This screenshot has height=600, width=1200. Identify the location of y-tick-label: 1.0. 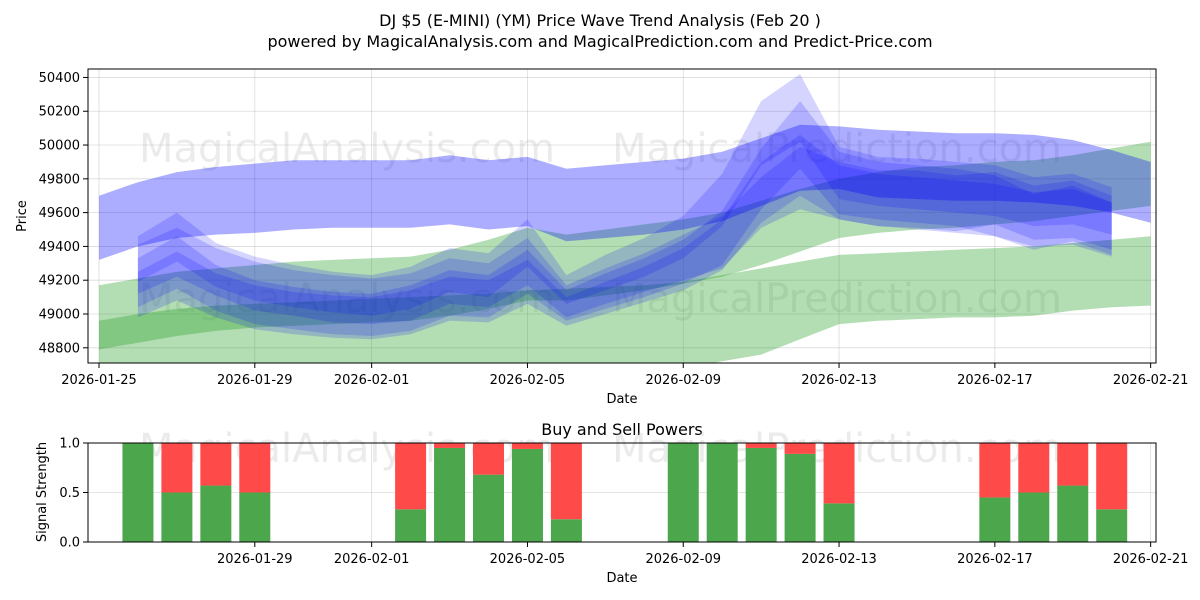
(69, 444).